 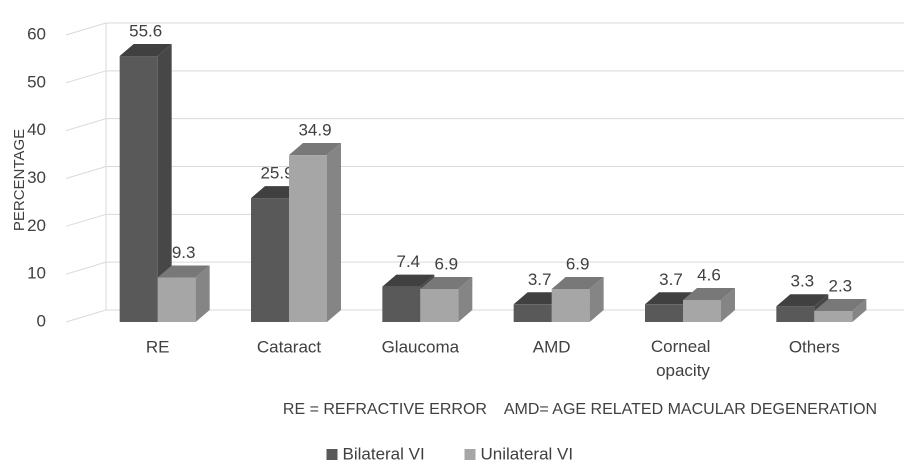 I want to click on x-tick-label: Others, so click(x=814, y=346).